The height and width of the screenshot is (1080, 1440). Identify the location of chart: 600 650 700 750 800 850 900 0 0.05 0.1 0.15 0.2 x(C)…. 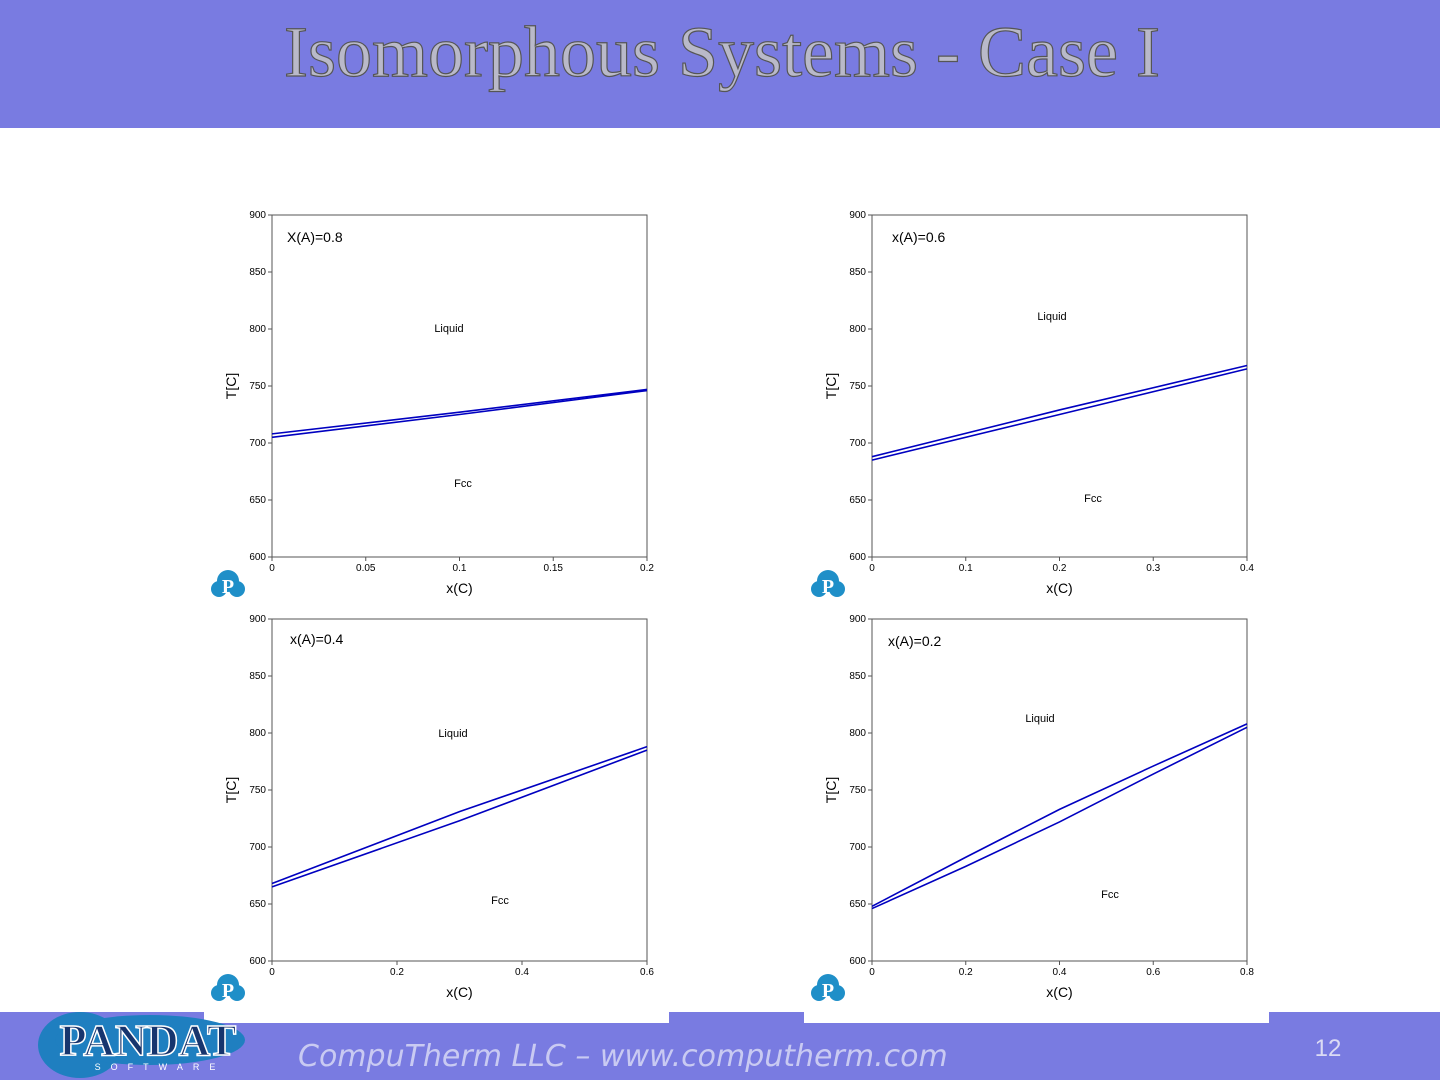
(432, 404).